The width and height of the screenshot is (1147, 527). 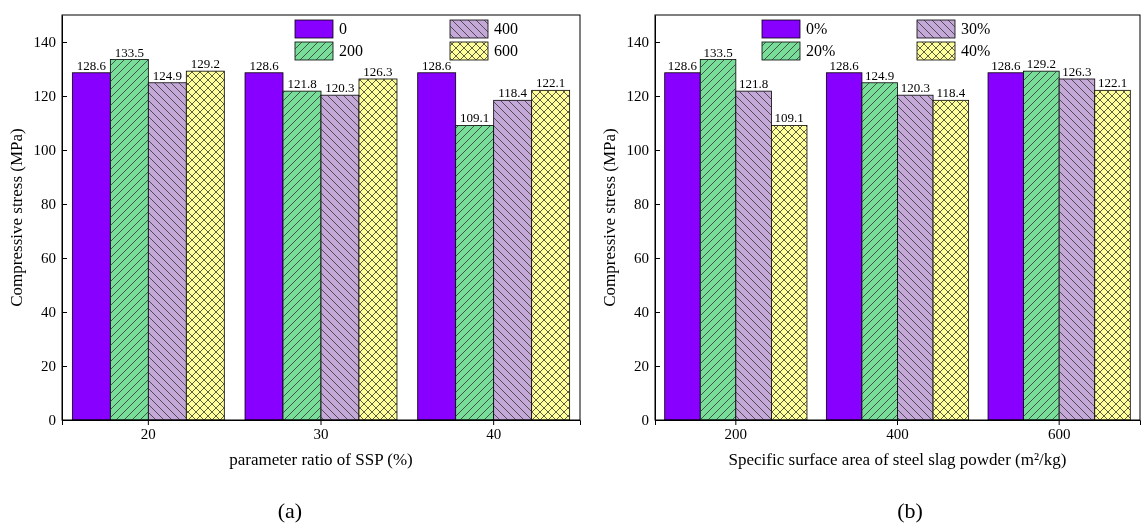 What do you see at coordinates (1059, 433) in the screenshot?
I see `x-tick-label: 600` at bounding box center [1059, 433].